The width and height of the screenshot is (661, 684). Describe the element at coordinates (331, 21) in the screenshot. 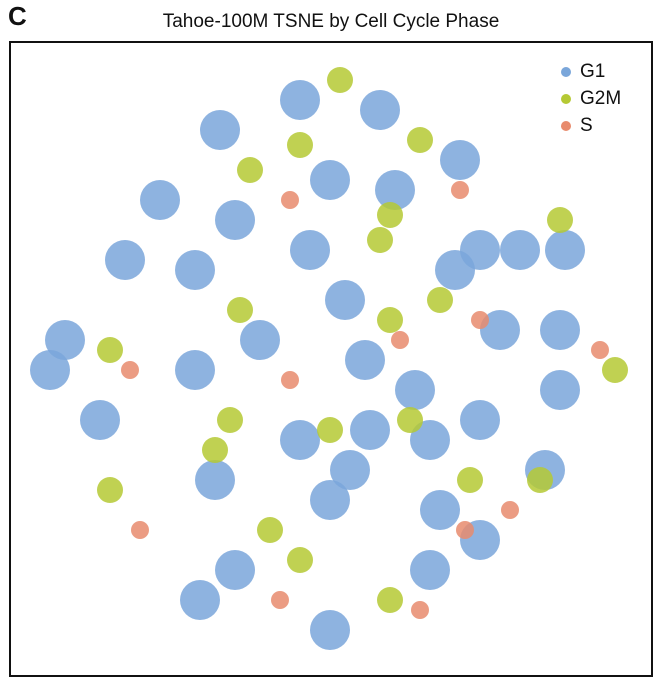

I see `chart-title: Tahoe-100M TSNE by Cell Cycle Phase` at that location.